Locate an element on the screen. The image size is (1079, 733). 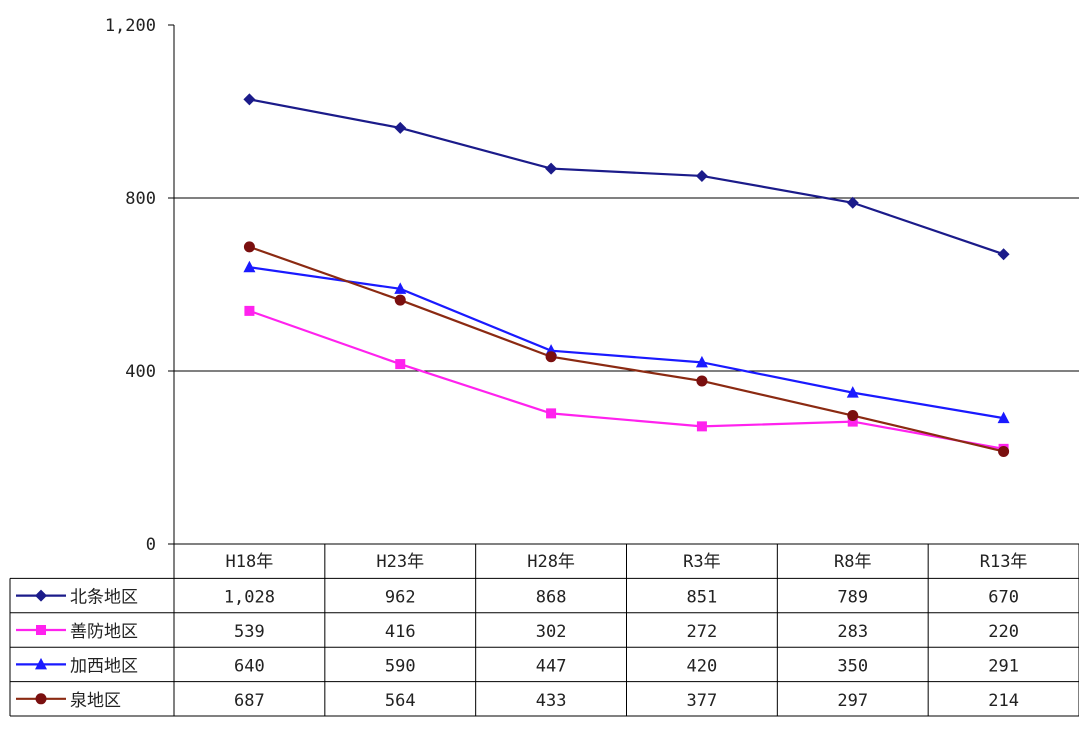
y-tick-label: 400 is located at coordinates (140, 372).